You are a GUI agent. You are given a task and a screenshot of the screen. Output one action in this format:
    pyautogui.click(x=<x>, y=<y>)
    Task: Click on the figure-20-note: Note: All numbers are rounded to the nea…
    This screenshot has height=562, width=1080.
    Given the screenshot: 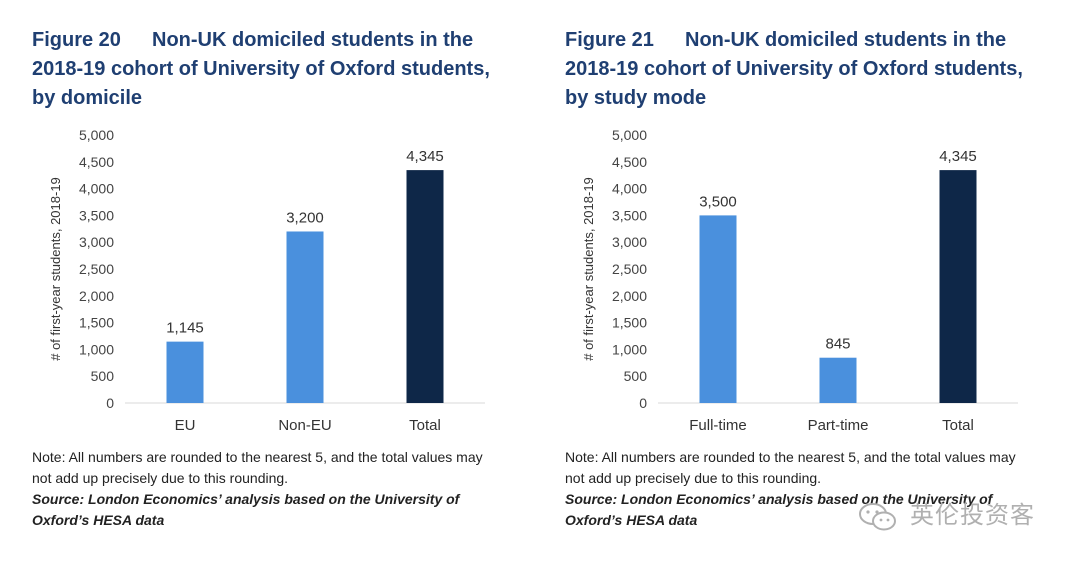 What is the action you would take?
    pyautogui.click(x=257, y=467)
    